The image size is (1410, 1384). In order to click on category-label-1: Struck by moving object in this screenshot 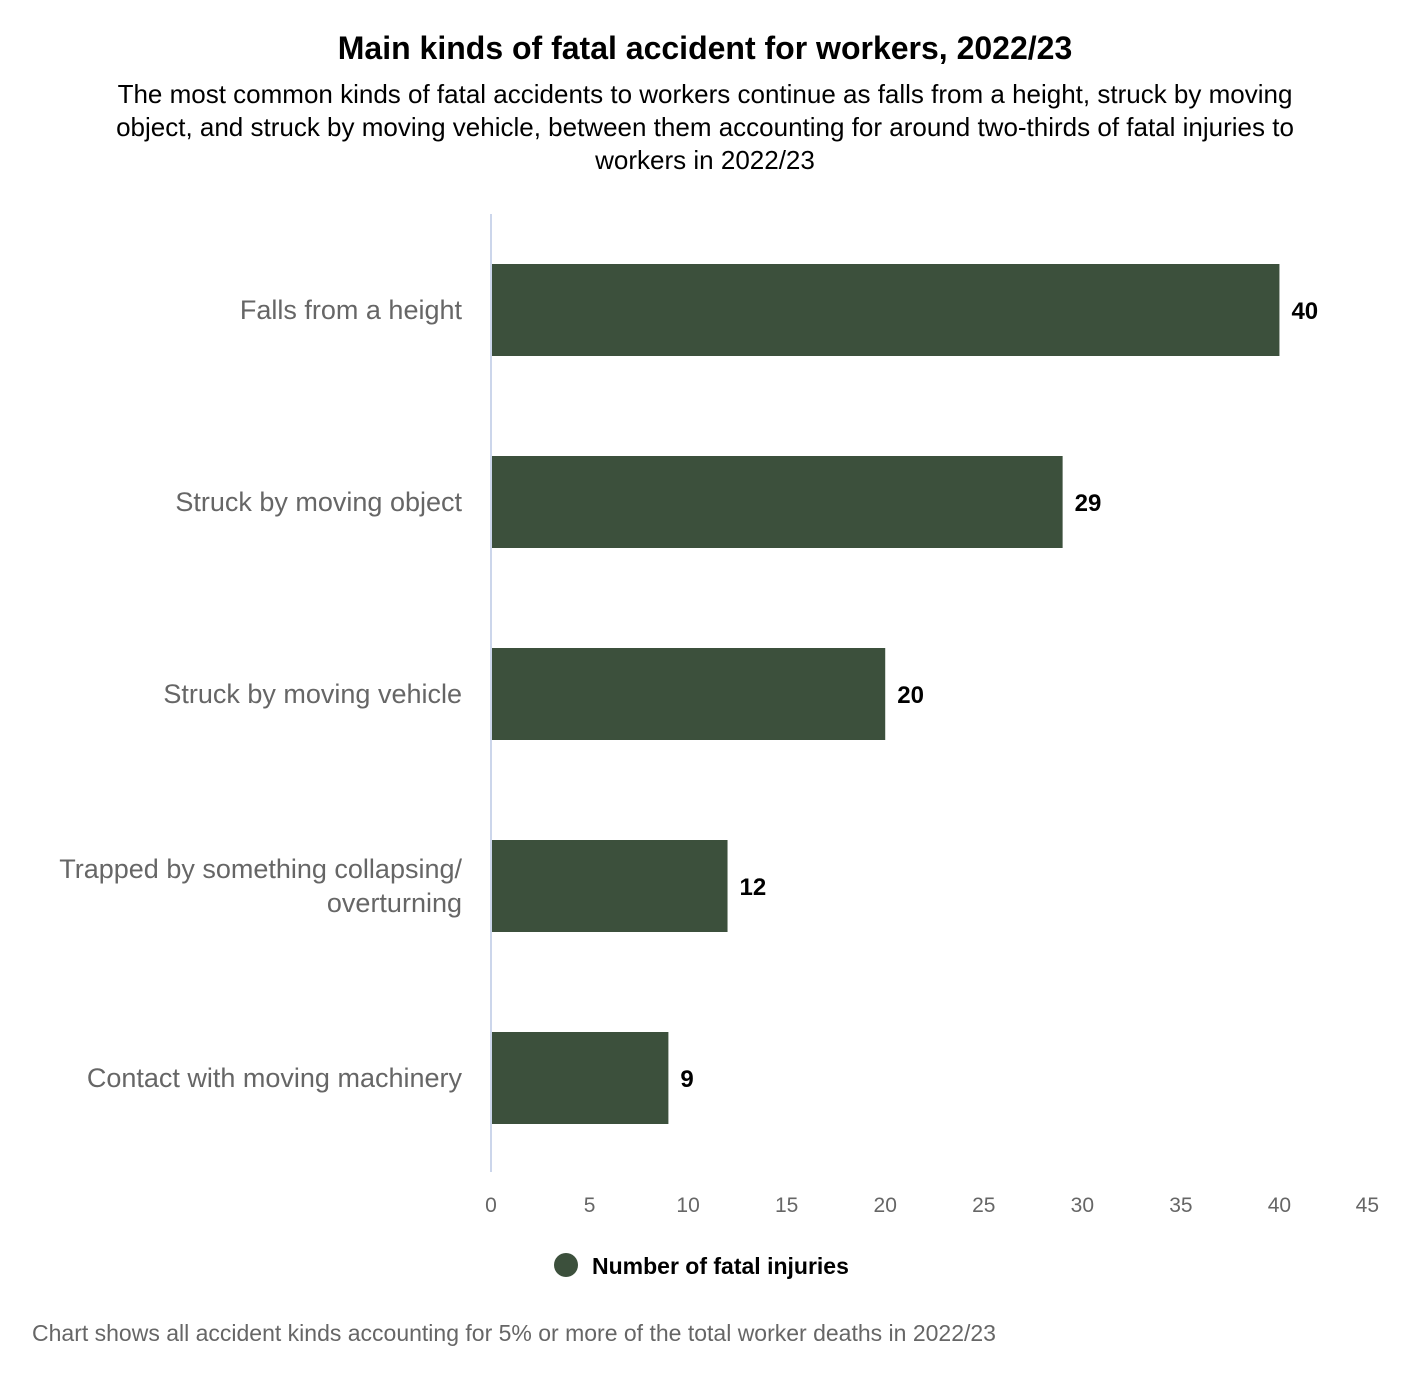, I will do `click(318, 502)`.